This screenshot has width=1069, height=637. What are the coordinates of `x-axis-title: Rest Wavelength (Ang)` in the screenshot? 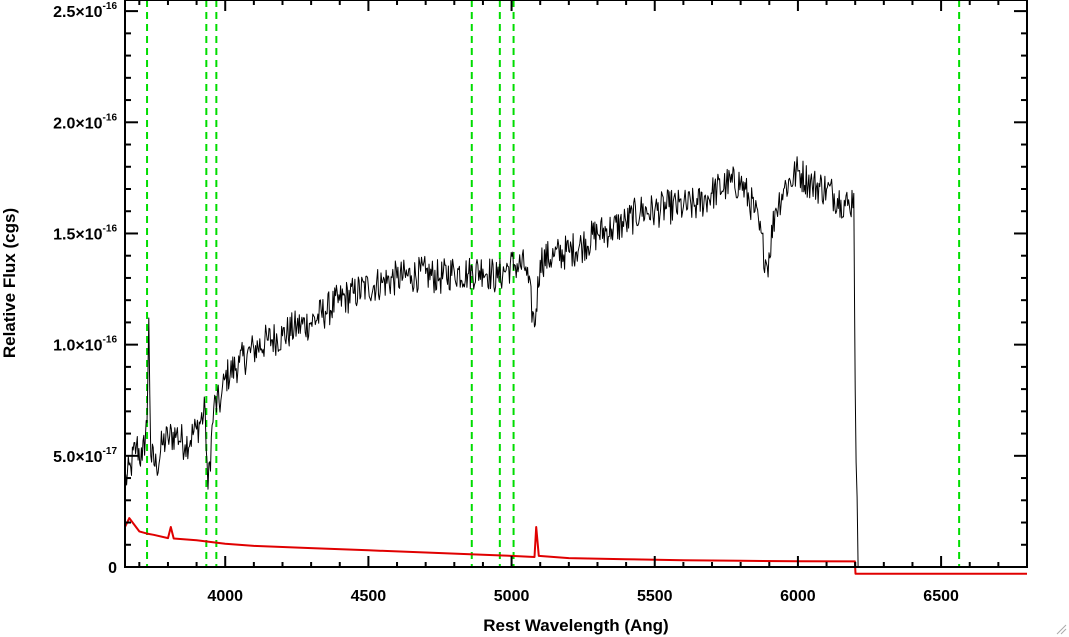 It's located at (575, 625).